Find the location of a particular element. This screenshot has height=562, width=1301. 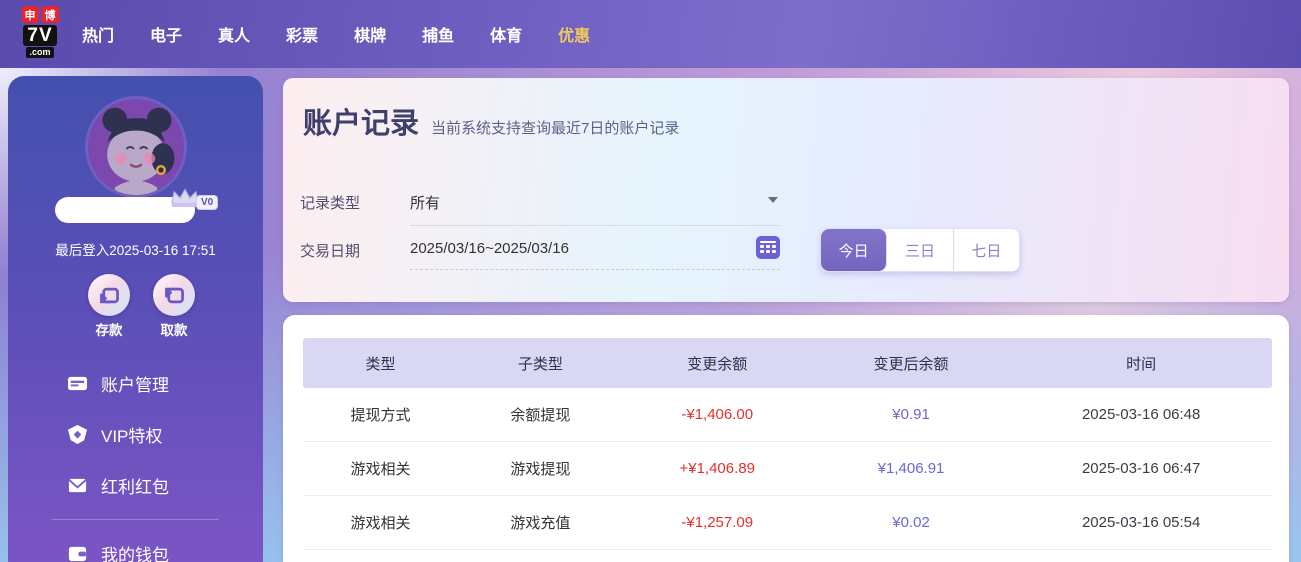

chevron-down-icon is located at coordinates (773, 200).